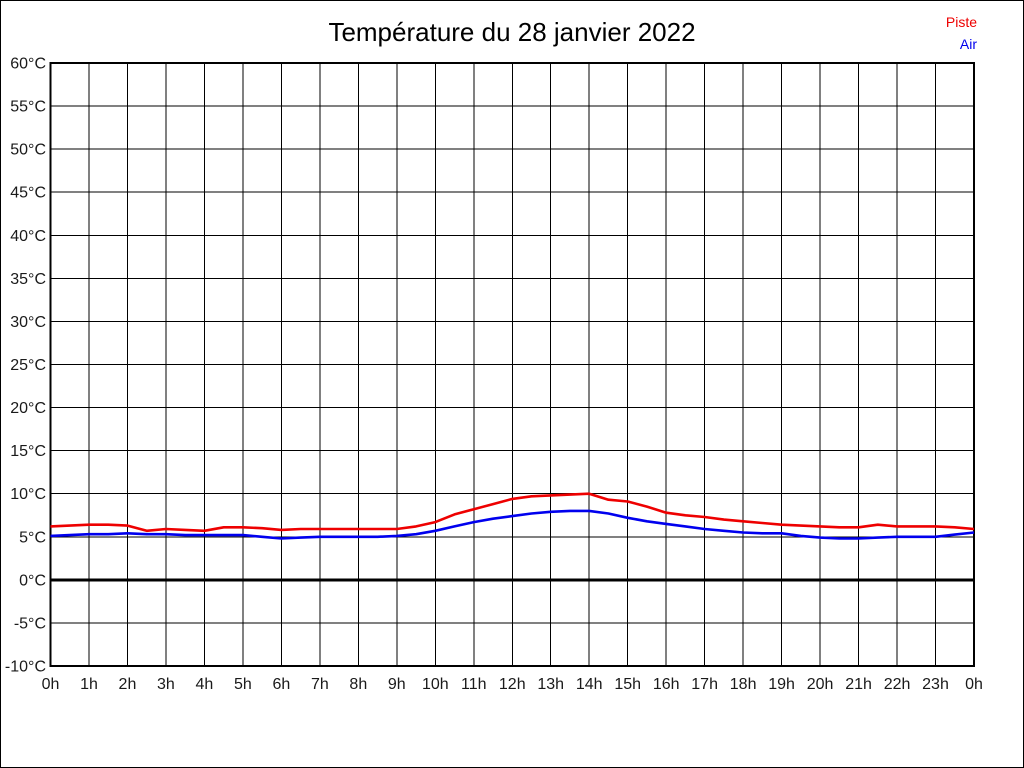  I want to click on y-tick-label: -5°C, so click(30, 623).